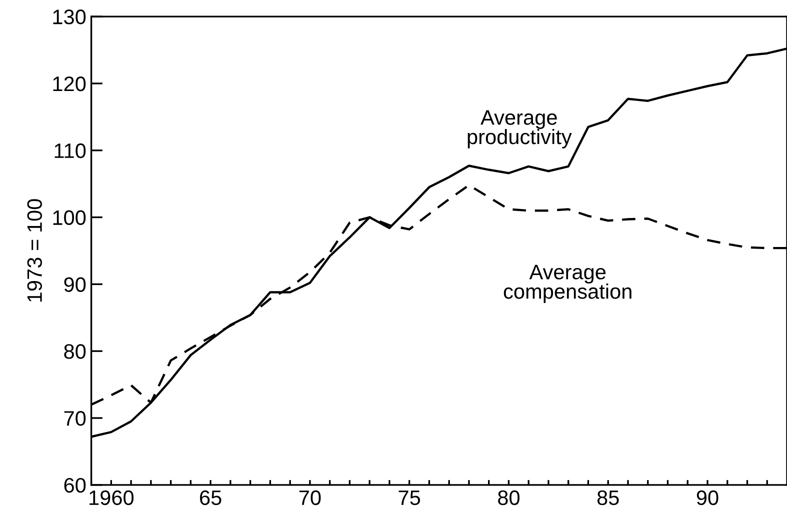 The height and width of the screenshot is (517, 787). I want to click on y-tick-label: 100, so click(69, 218).